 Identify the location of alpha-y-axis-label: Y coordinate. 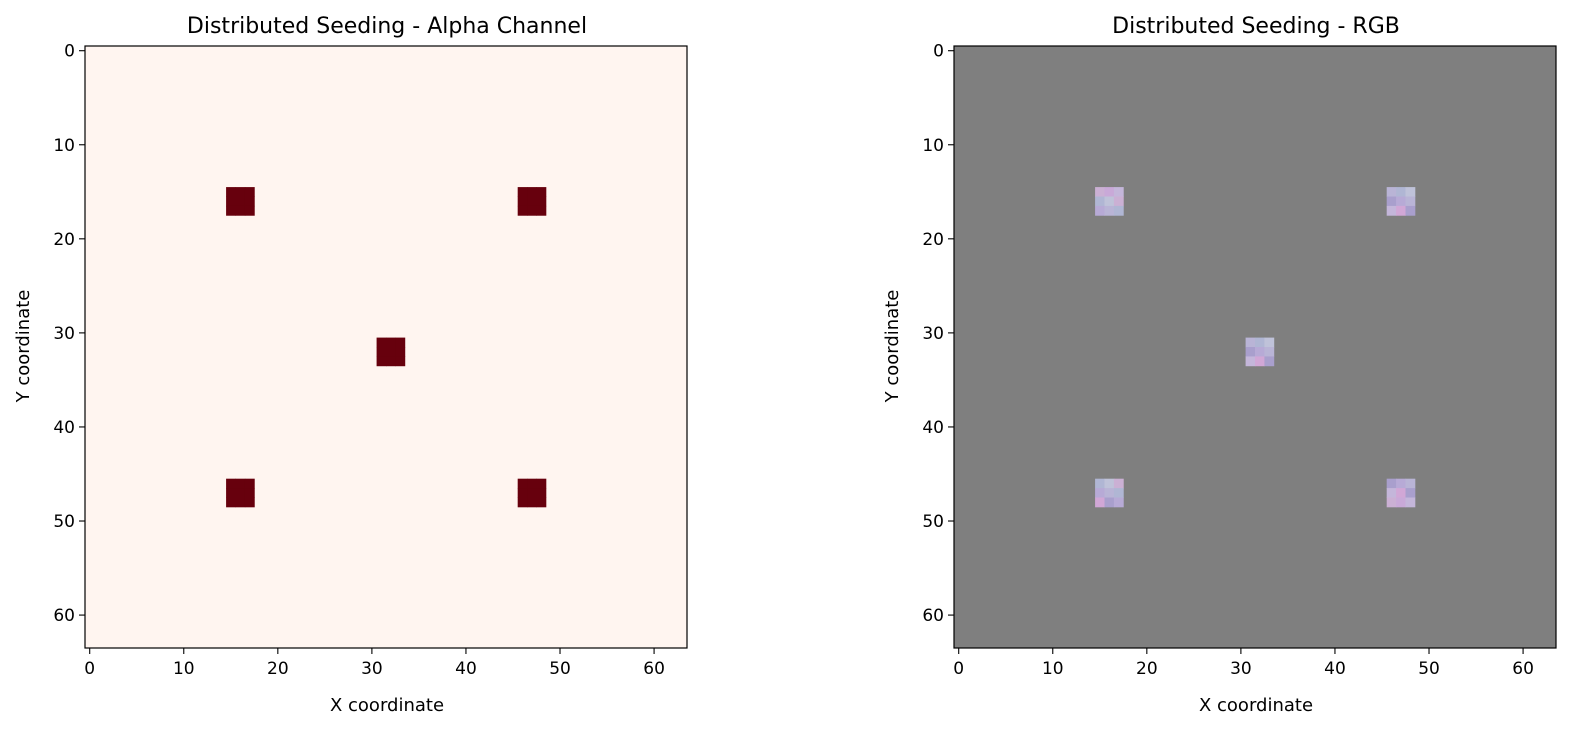
(23, 347).